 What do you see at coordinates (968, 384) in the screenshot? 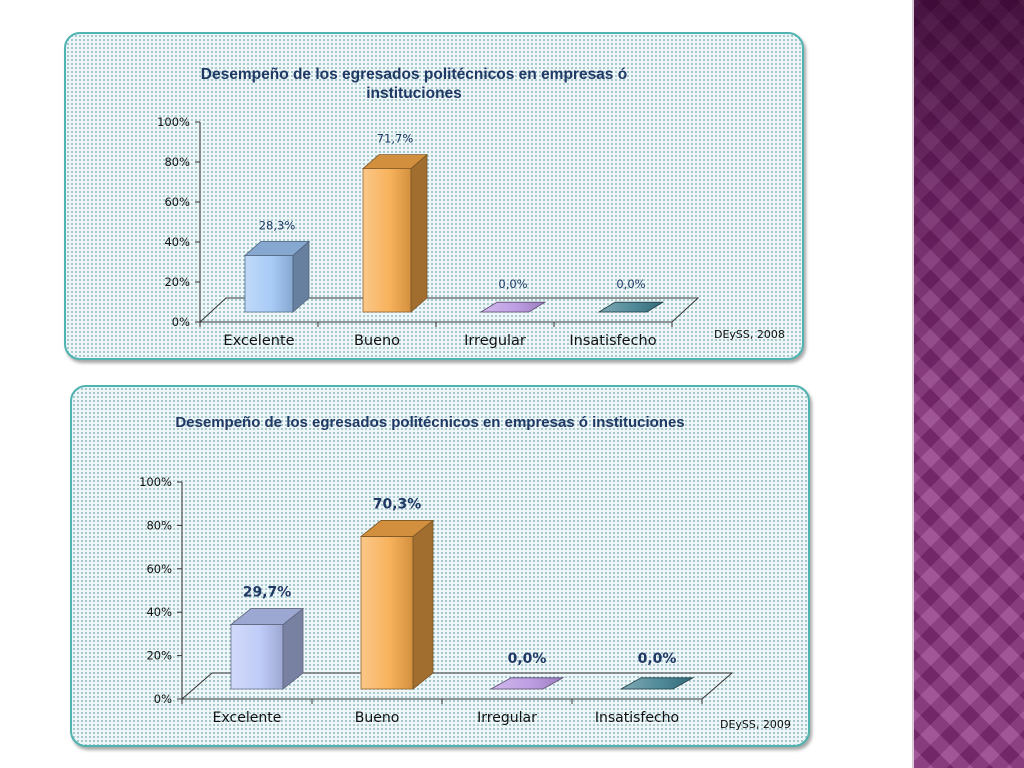
I see `decorative-side-band` at bounding box center [968, 384].